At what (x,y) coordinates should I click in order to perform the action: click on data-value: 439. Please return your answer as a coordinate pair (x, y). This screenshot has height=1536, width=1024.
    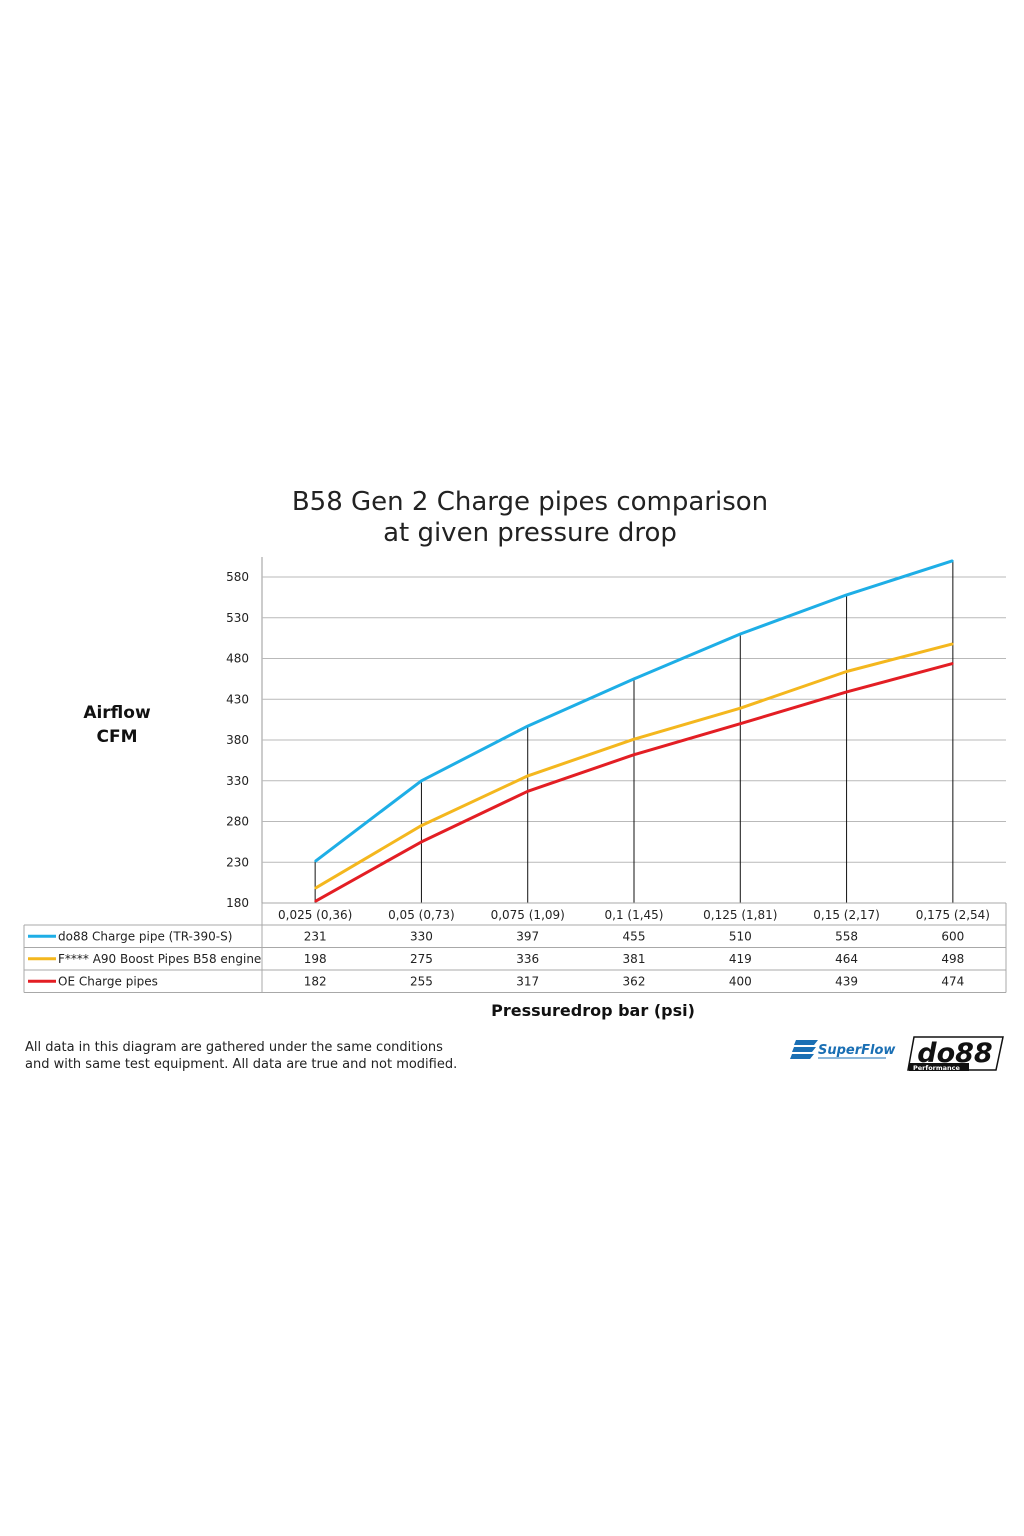
    Looking at the image, I should click on (846, 981).